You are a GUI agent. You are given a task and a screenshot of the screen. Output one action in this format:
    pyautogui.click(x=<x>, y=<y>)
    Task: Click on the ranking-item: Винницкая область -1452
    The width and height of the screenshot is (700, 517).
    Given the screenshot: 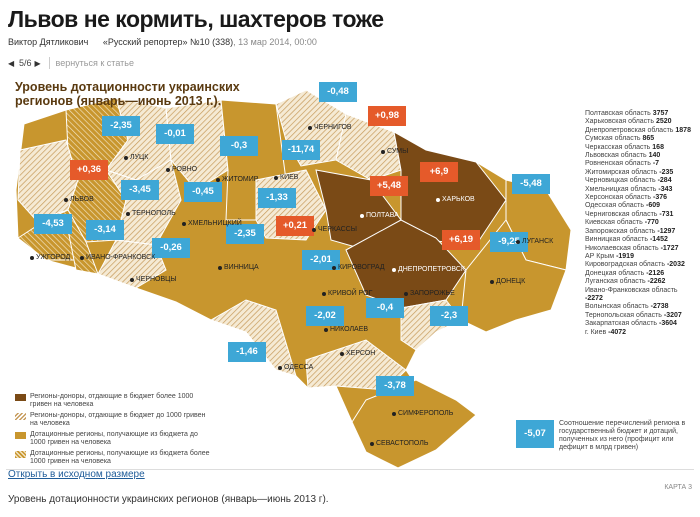 What is the action you would take?
    pyautogui.click(x=639, y=240)
    